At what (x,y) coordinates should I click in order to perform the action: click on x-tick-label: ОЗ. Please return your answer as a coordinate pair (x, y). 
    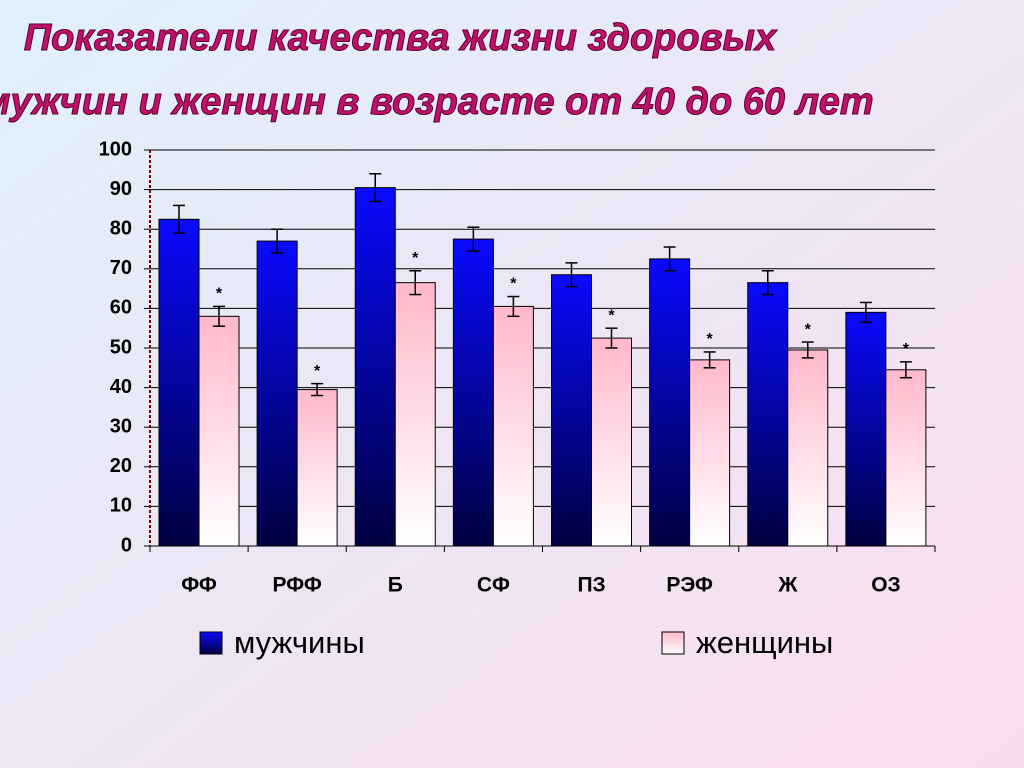
    Looking at the image, I should click on (886, 585).